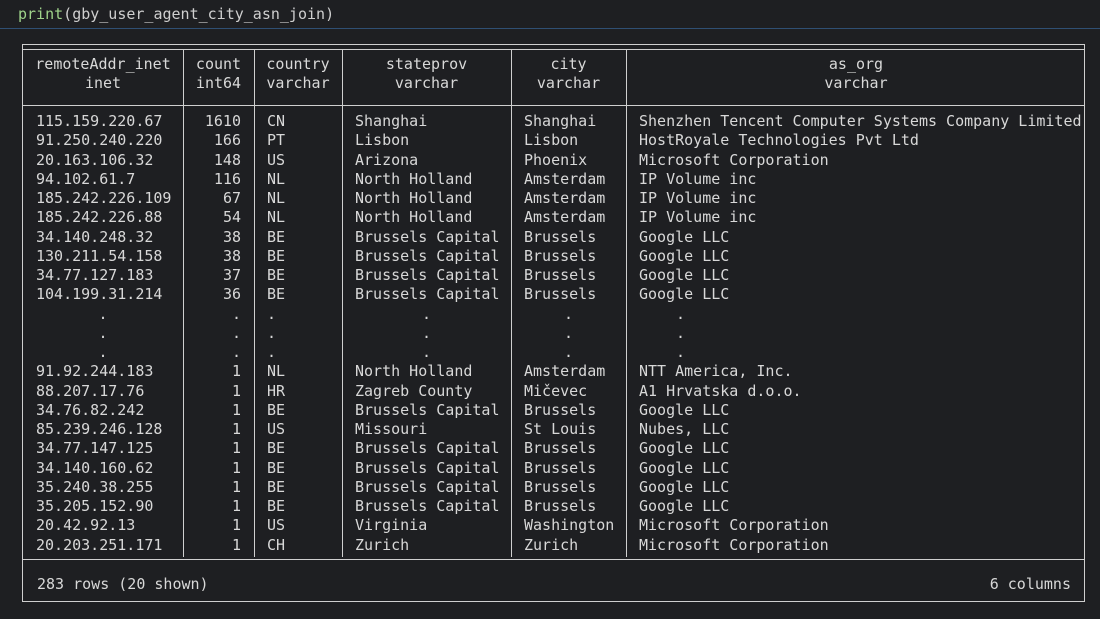 The width and height of the screenshot is (1100, 619). I want to click on column-header-name: city, so click(568, 64).